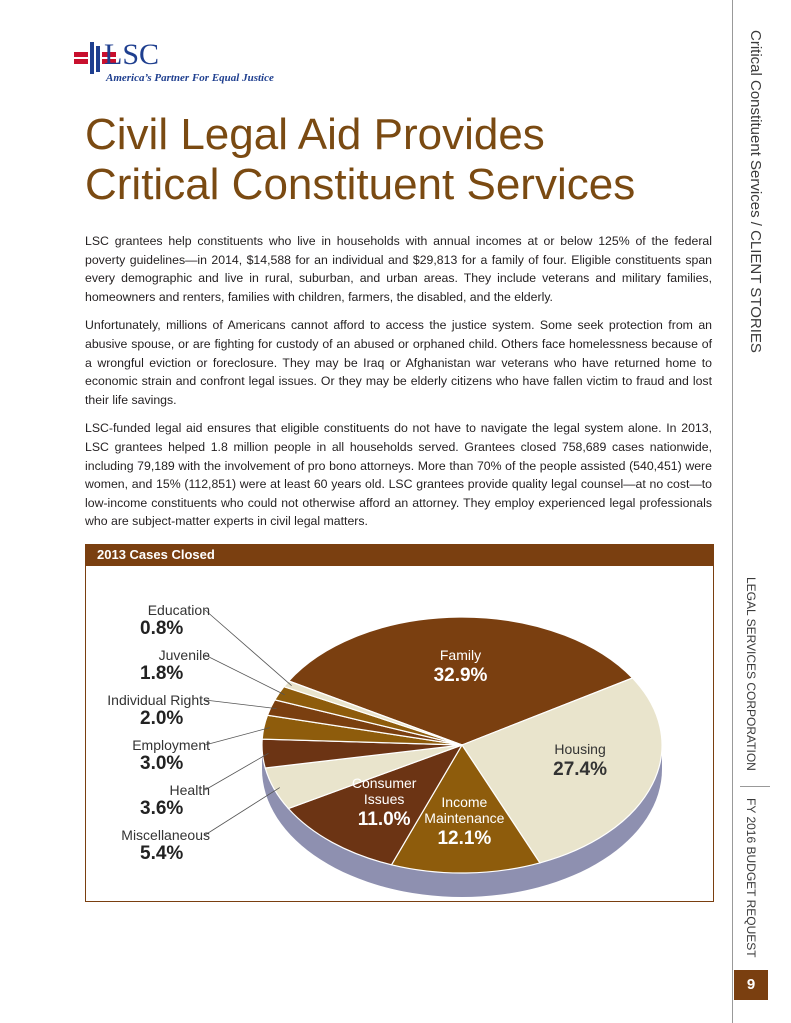  I want to click on sidebar-report: FY 2016 BUDGET REQUEST, so click(751, 878).